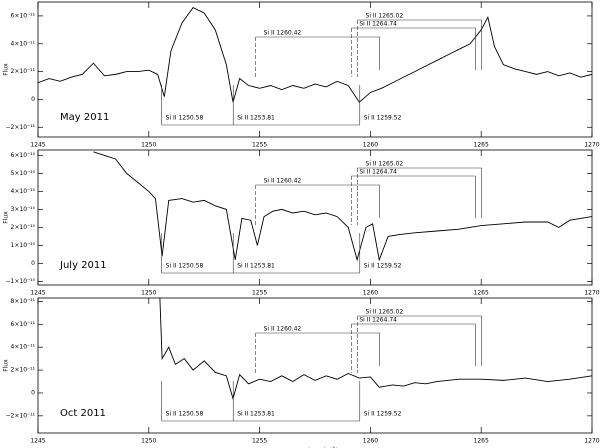 The image size is (600, 448). Describe the element at coordinates (23, 227) in the screenshot. I see `y-tick-label: 2×10⁻¹⁰` at that location.